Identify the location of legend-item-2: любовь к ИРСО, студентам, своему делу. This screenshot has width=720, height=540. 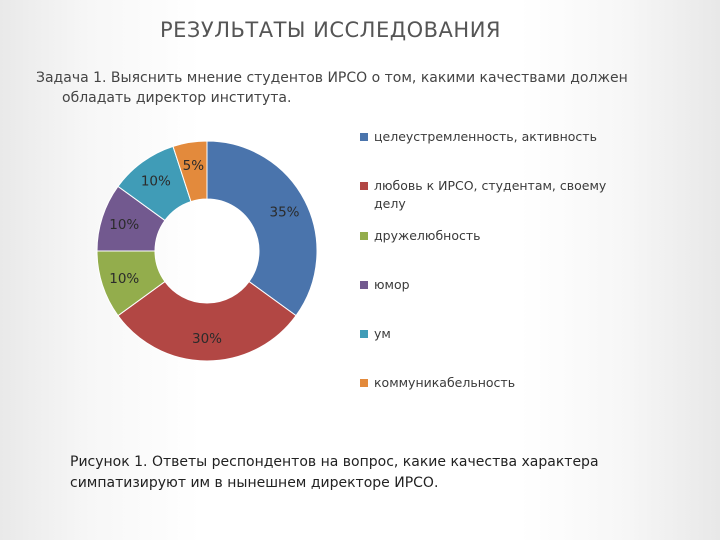
(490, 195).